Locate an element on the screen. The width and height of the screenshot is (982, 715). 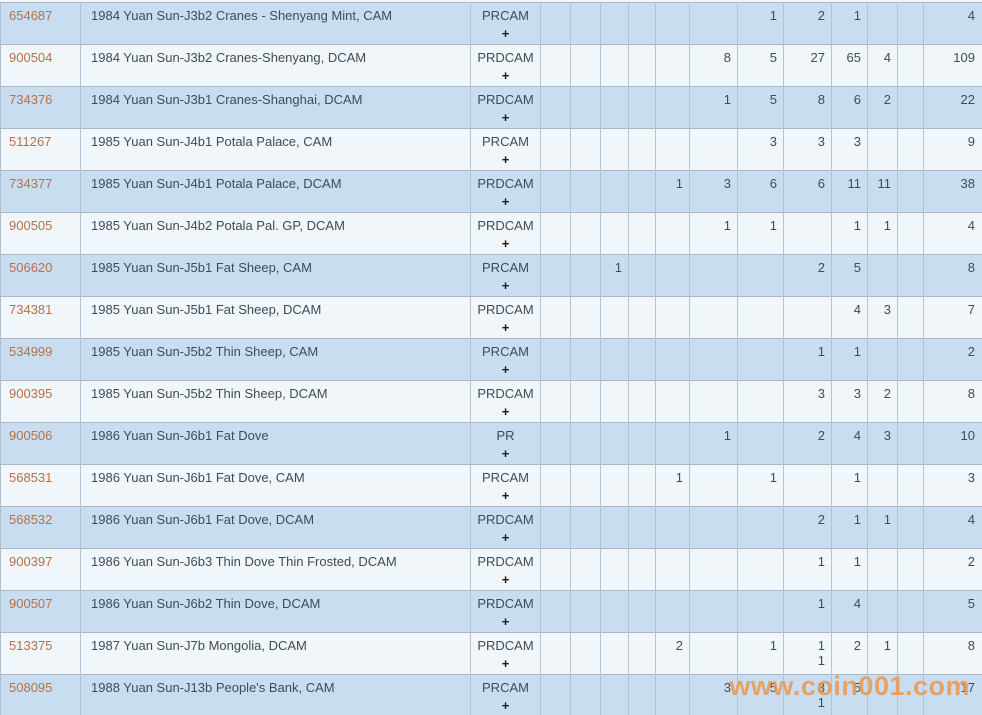
cert-number-link: 508095 is located at coordinates (40, 694).